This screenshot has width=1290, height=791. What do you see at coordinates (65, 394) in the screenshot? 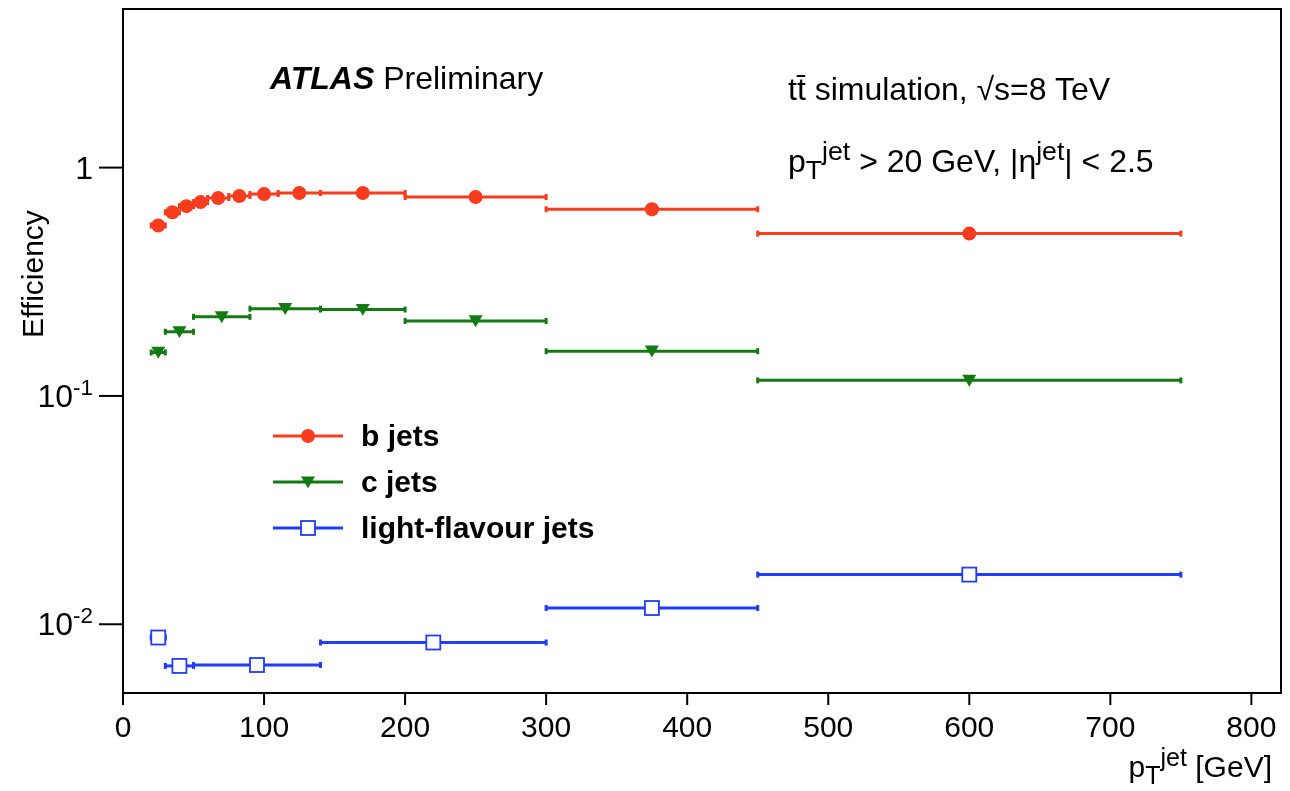
I see `y-tick-label: 10$^{-1}$` at bounding box center [65, 394].